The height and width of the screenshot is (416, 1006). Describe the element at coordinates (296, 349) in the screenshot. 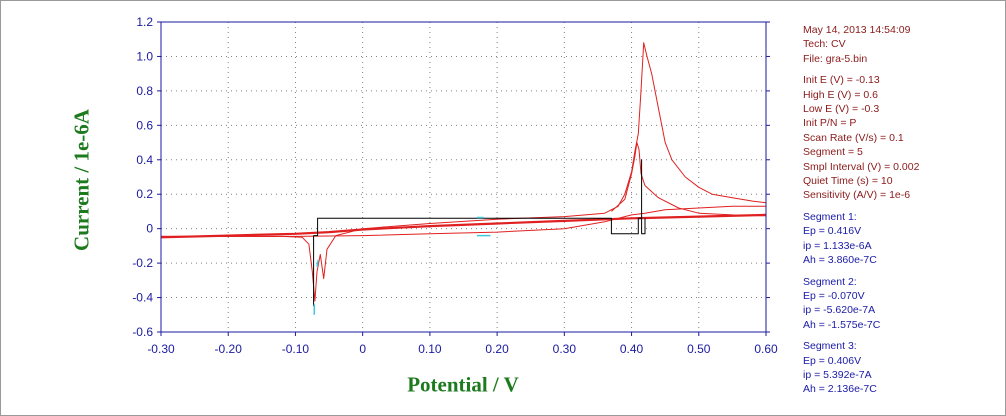

I see `x-tick-label: -0.10` at that location.